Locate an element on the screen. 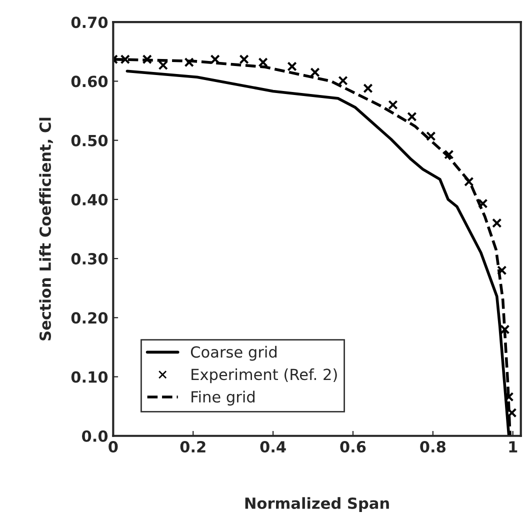 The image size is (524, 514). y-tick-label: 0.70 is located at coordinates (89, 22).